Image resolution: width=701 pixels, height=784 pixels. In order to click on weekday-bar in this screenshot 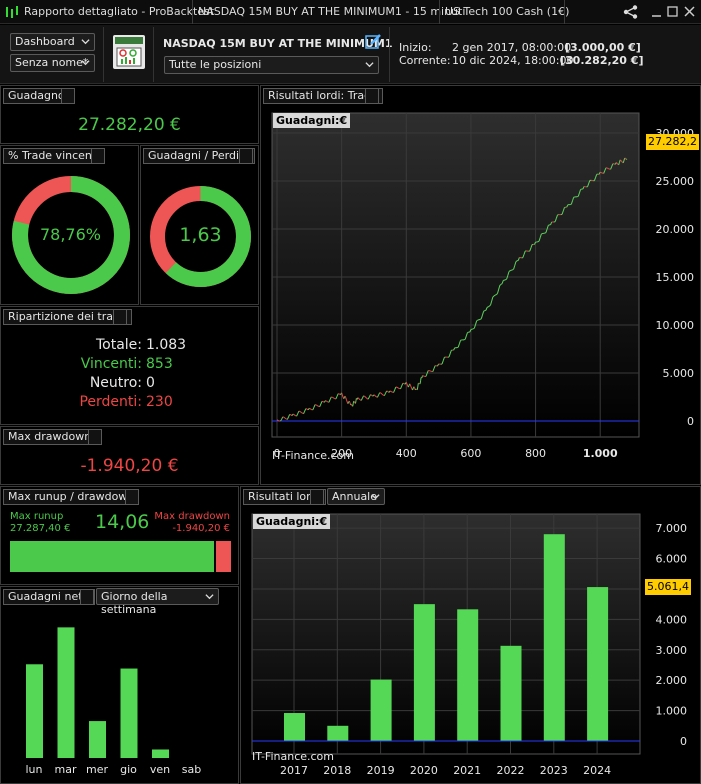, I will do `click(97, 739)`.